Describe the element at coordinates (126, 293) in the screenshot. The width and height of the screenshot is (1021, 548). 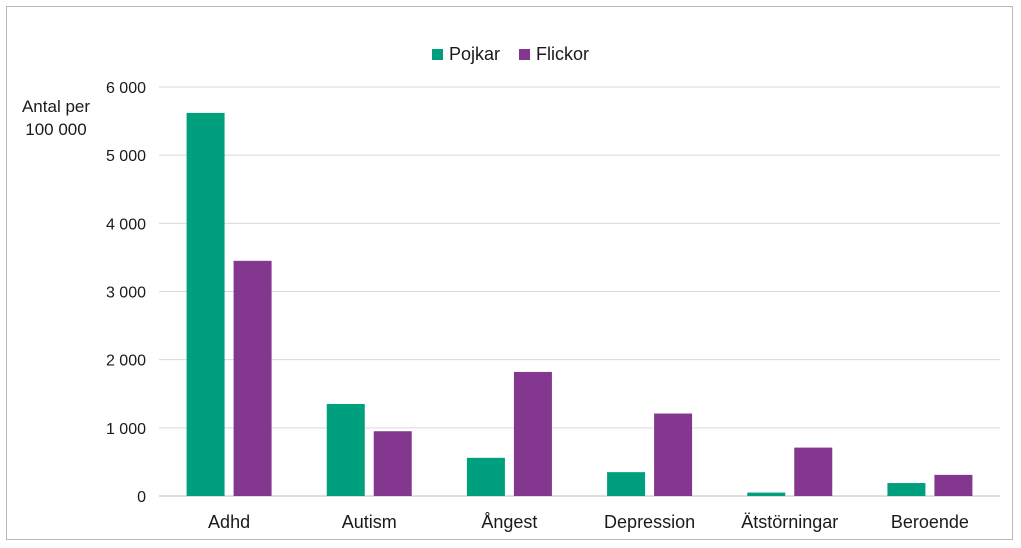
I see `y-tick-label: 3 000` at that location.